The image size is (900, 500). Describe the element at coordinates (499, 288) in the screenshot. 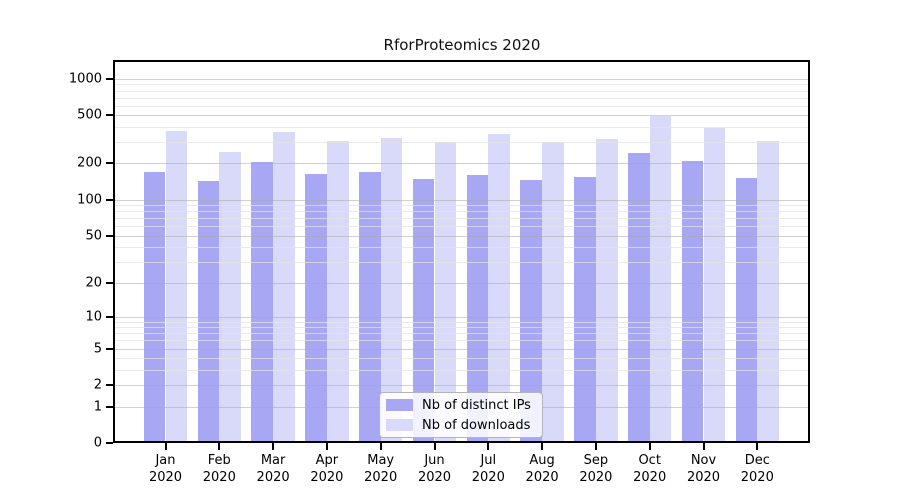

I see `bar-downloads-jul` at that location.